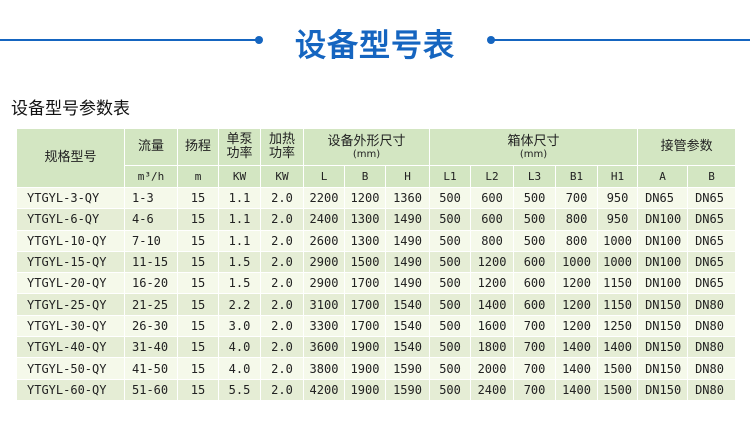 This screenshot has width=750, height=423. I want to click on table-cell: 4200, so click(324, 389).